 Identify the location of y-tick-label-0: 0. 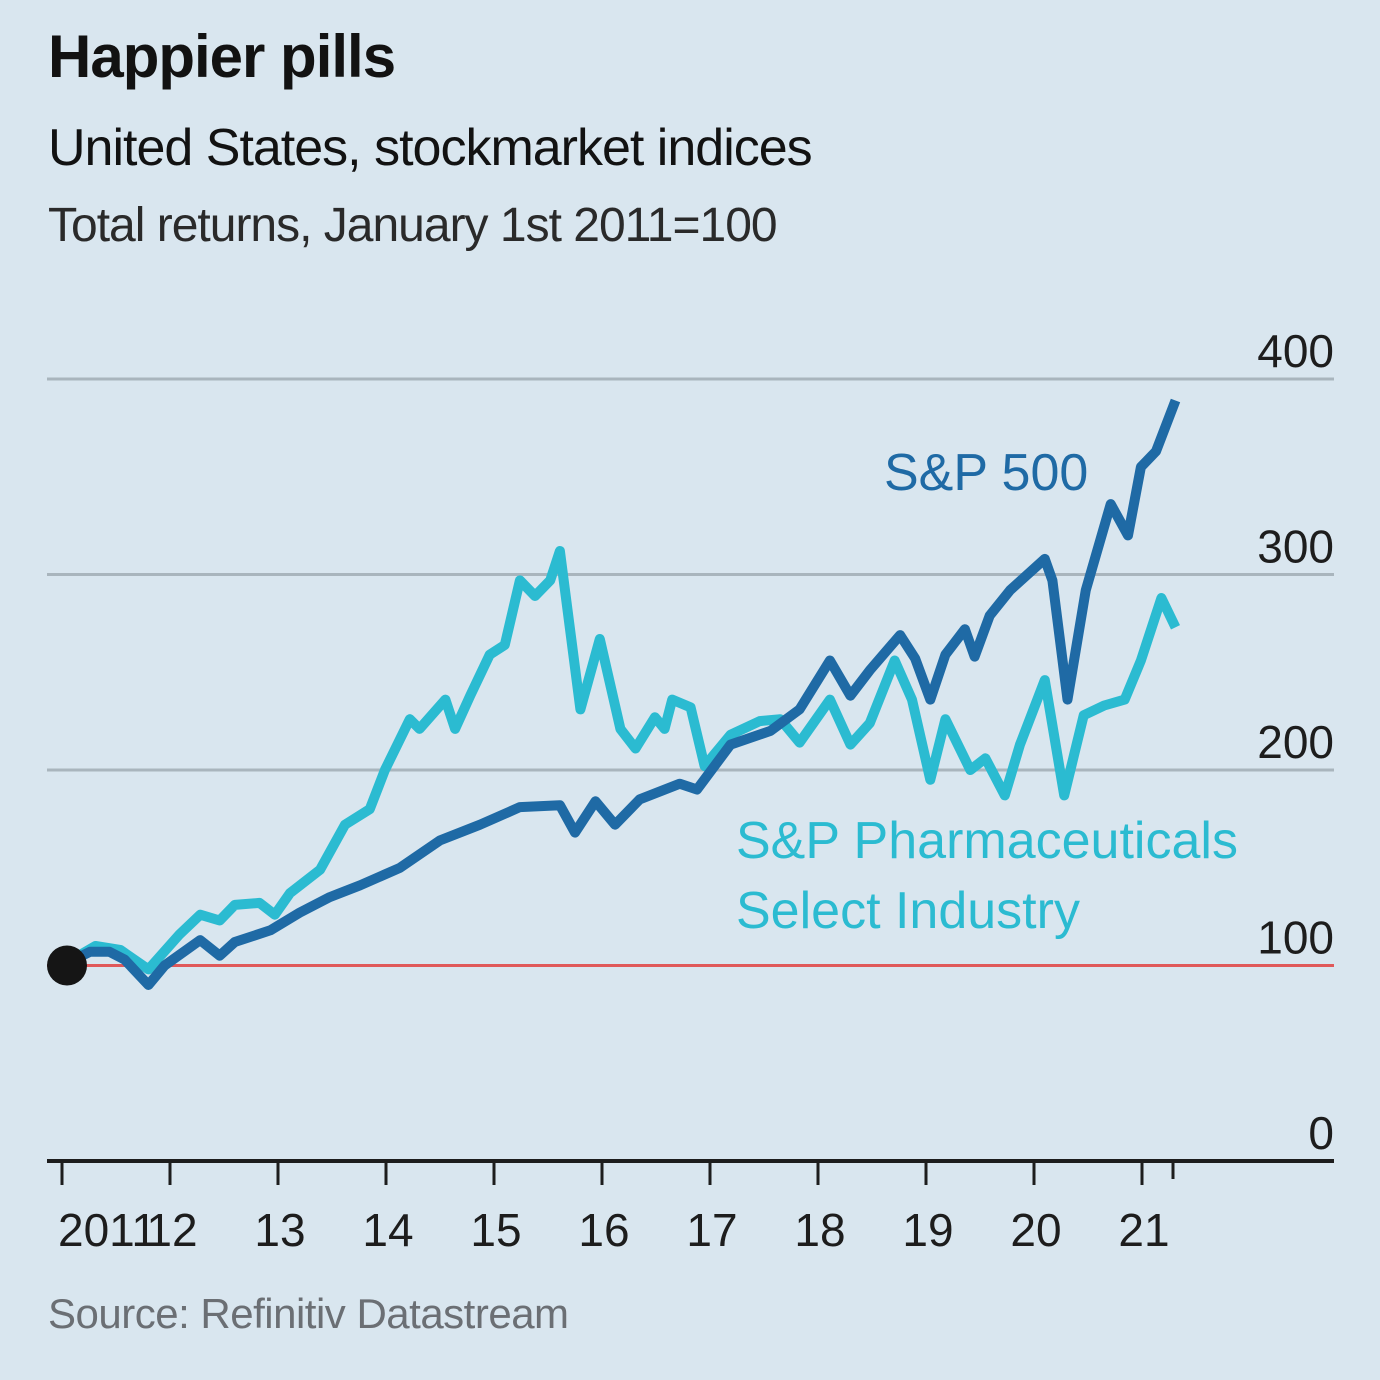
(1321, 1133).